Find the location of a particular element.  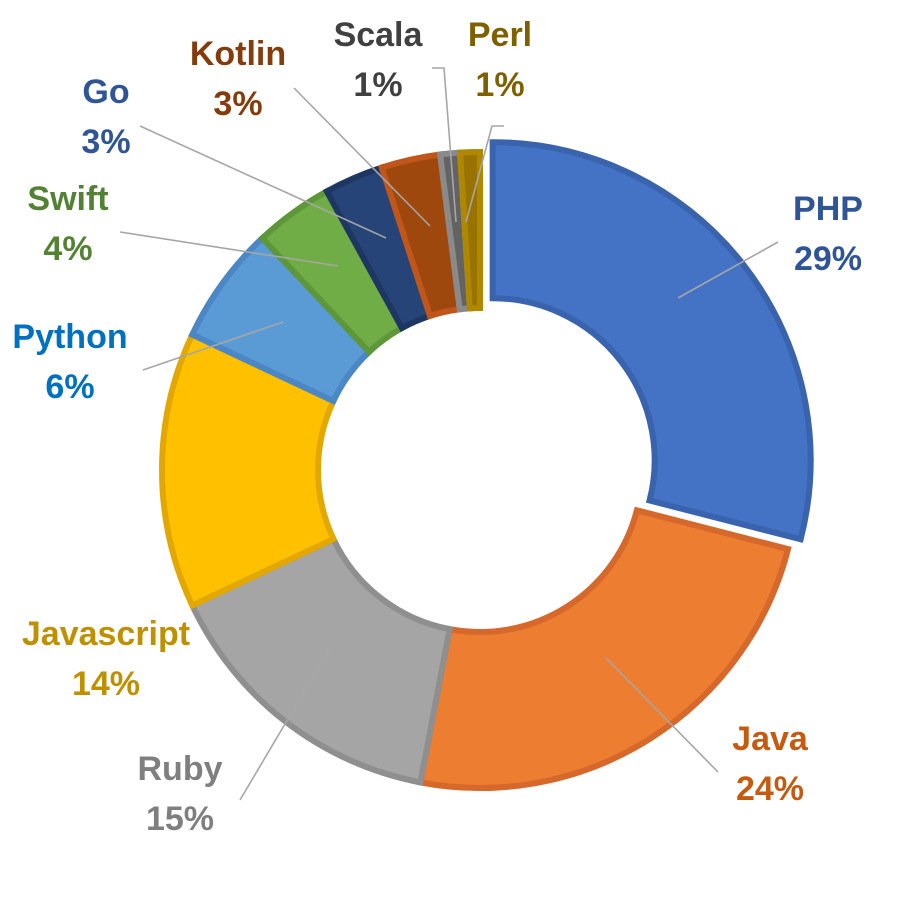

label-name-java: Java is located at coordinates (770, 739).